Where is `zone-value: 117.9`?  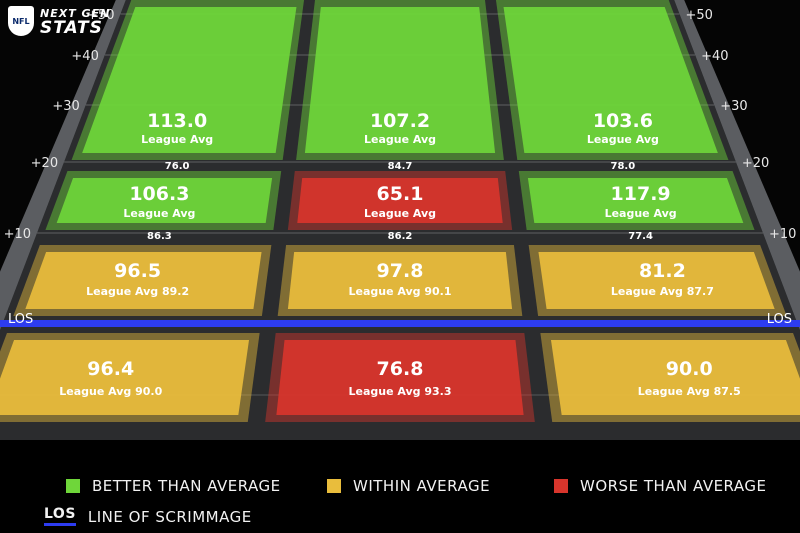 zone-value: 117.9 is located at coordinates (641, 194).